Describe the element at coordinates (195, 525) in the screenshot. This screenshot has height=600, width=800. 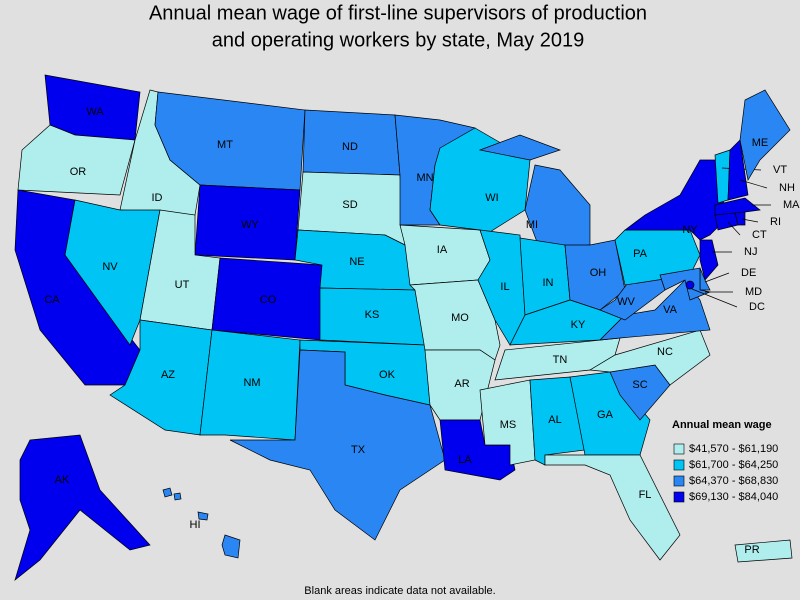
I see `state-label: HI` at that location.